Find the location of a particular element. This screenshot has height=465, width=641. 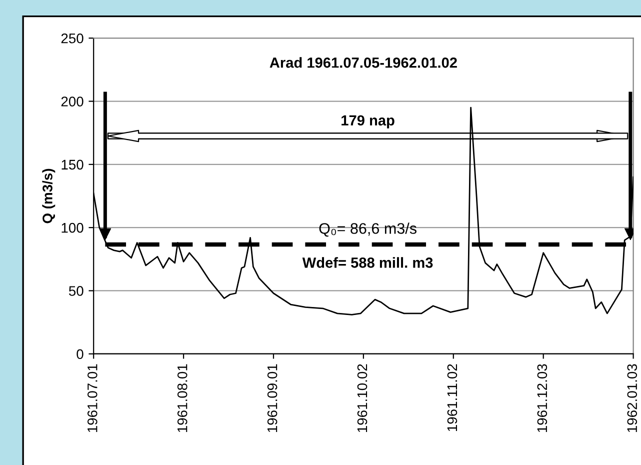

y-tick-label: 50 is located at coordinates (76, 291).